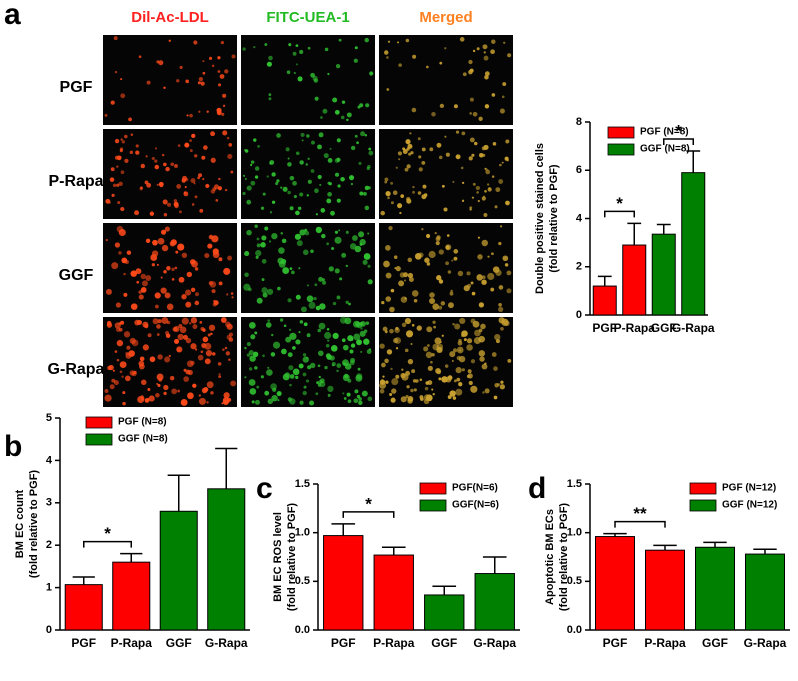 This screenshot has height=681, width=798. What do you see at coordinates (579, 170) in the screenshot?
I see `y-tick-label: 6` at bounding box center [579, 170].